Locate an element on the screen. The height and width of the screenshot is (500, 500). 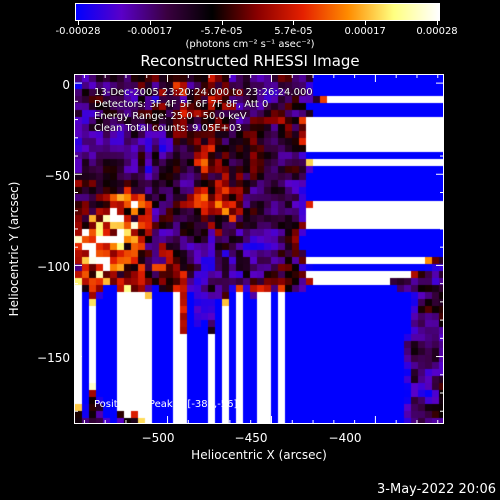
time-range-annotation: 13-Dec-2005 23:20:24.000 to 23:26:24.000 is located at coordinates (203, 92).